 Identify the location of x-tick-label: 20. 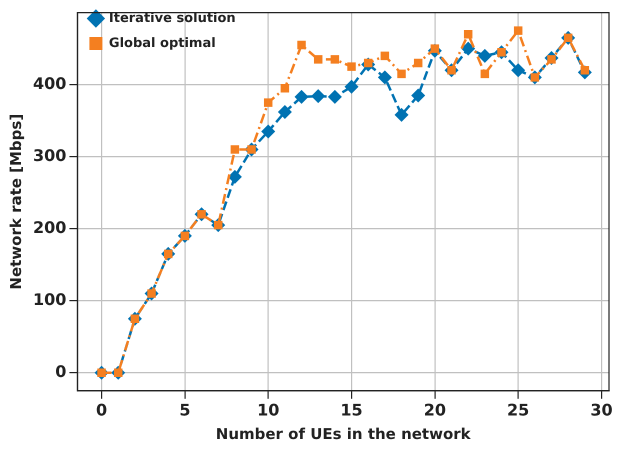
(435, 410).